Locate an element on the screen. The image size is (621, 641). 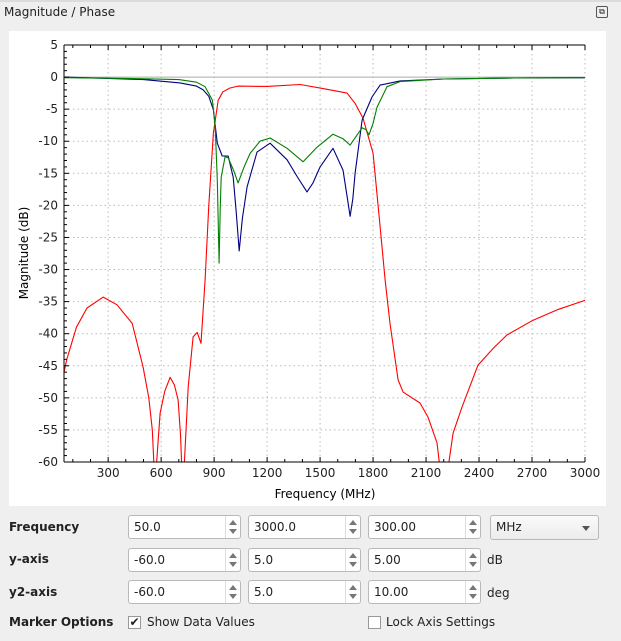
x-tick-label: 1200 is located at coordinates (267, 473).